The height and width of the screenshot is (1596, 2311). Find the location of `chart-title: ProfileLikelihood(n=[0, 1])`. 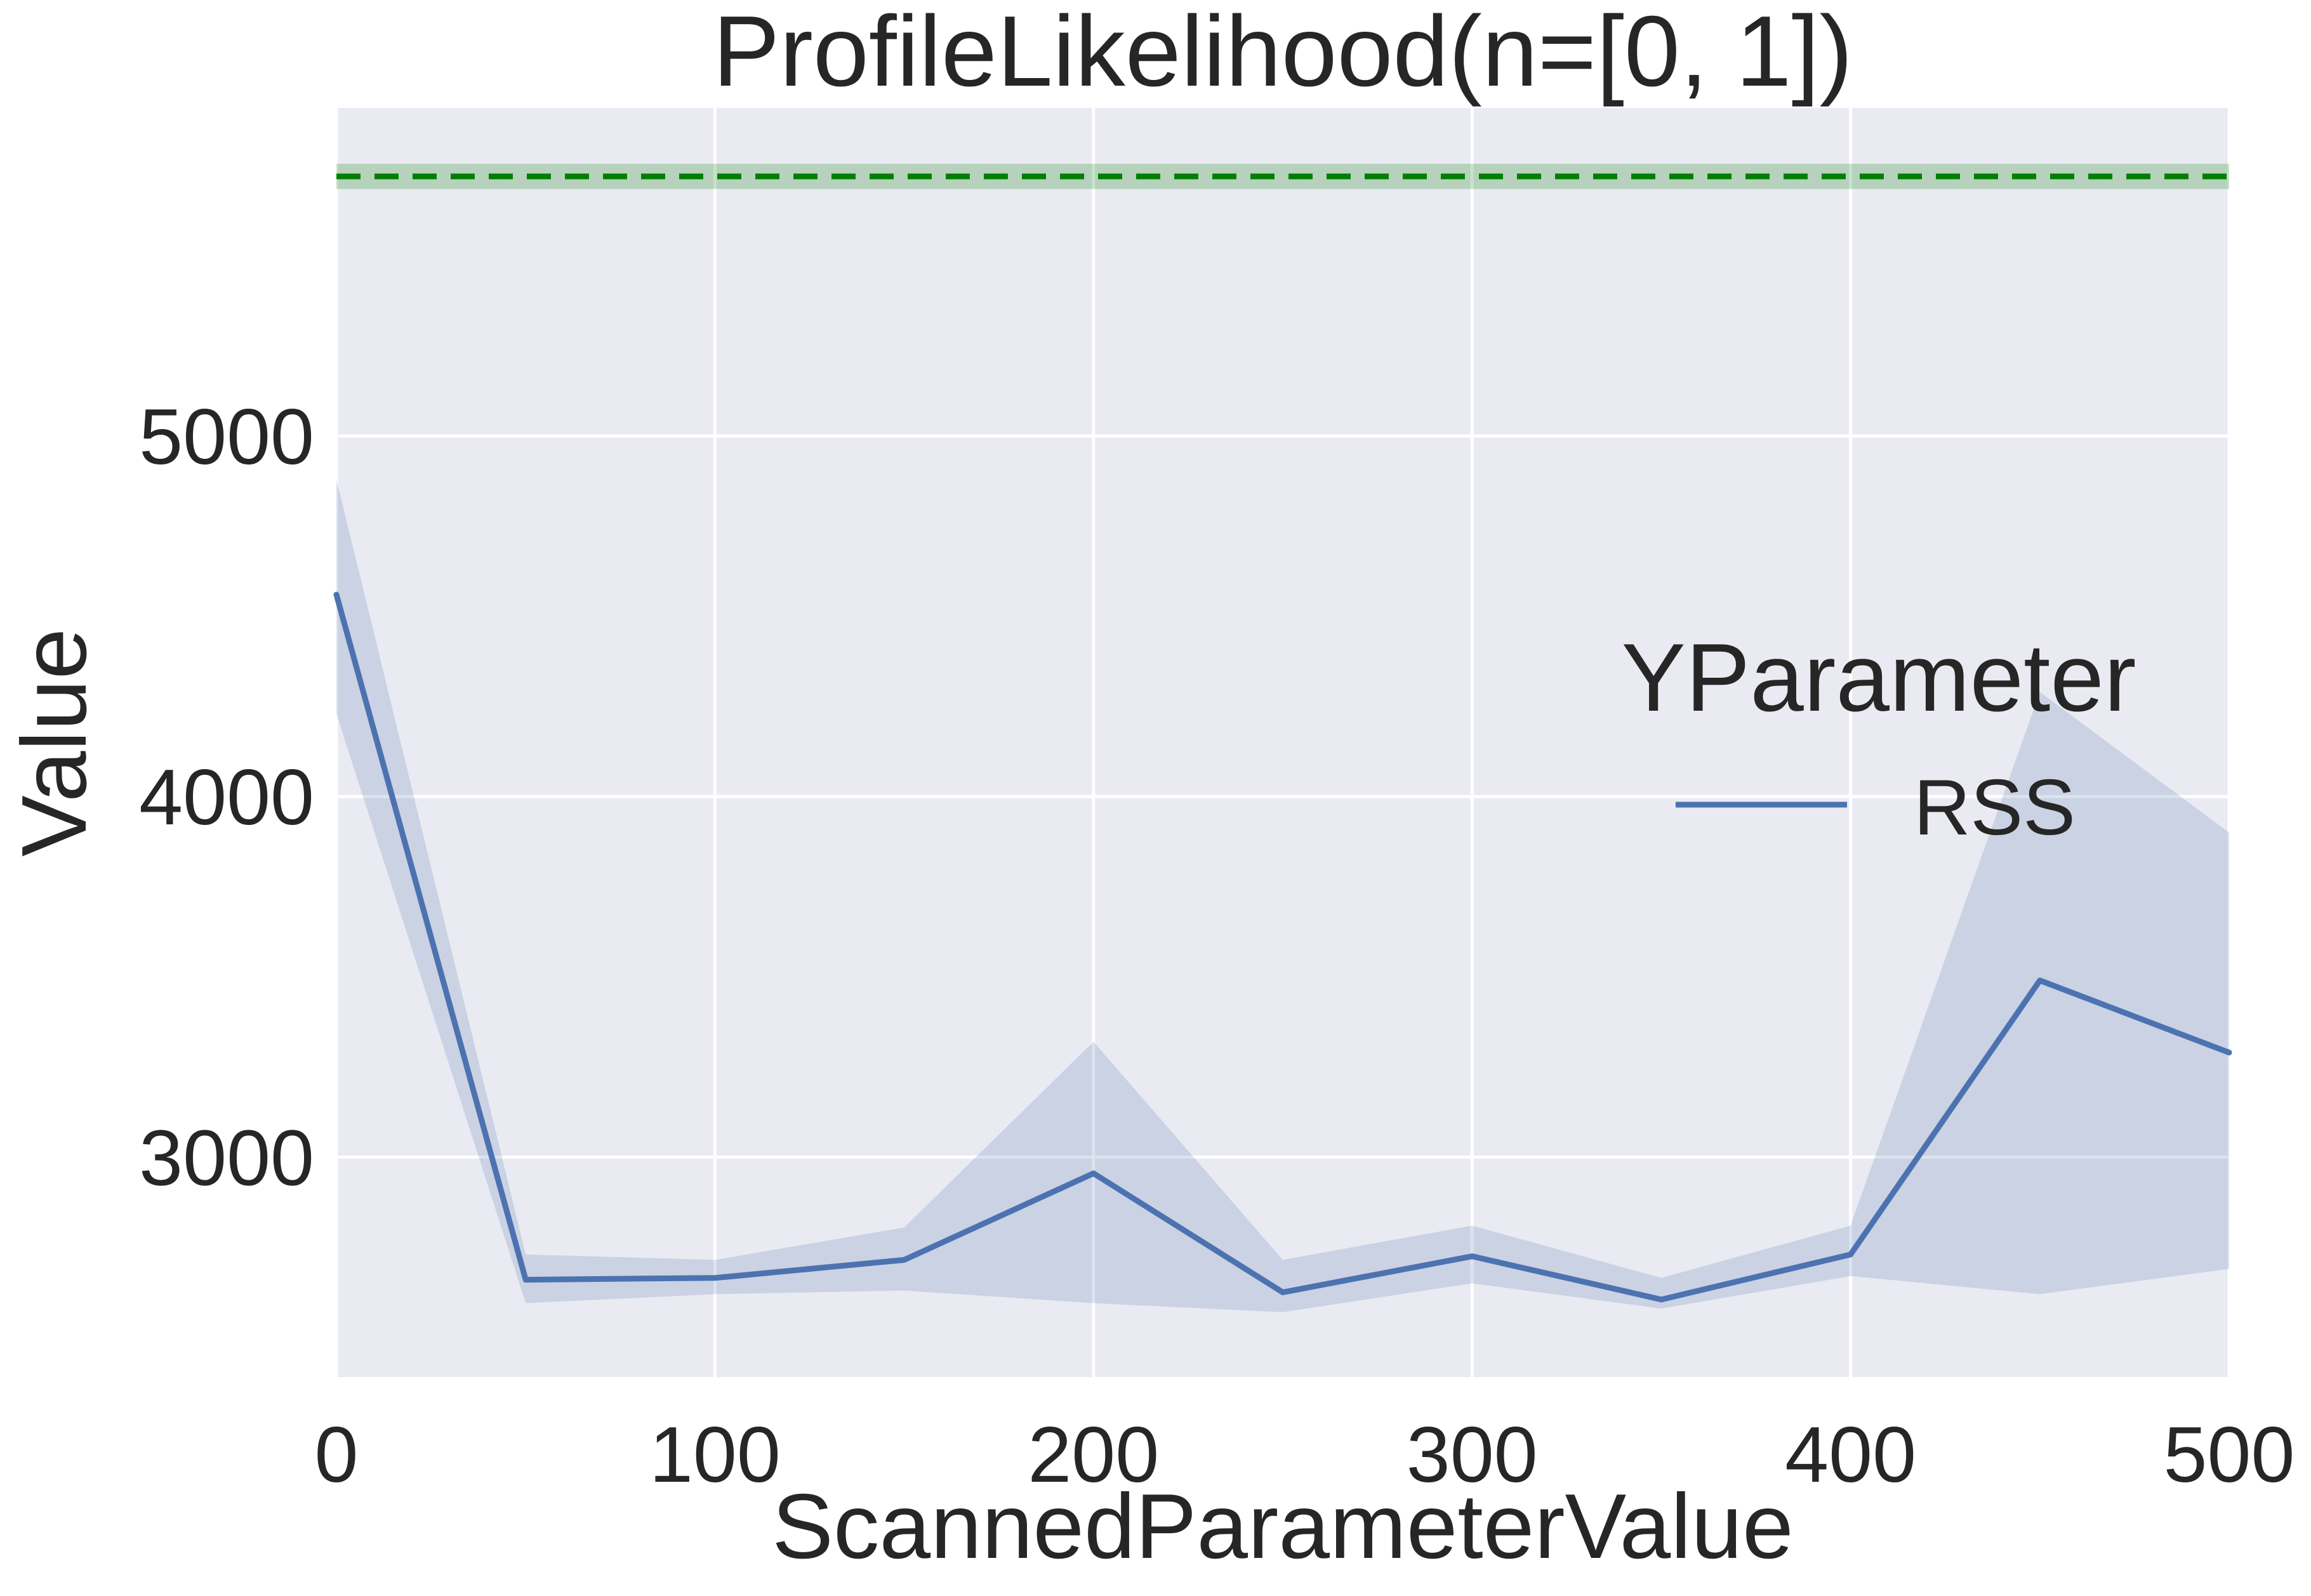

chart-title: ProfileLikelihood(n=[0, 1]) is located at coordinates (1283, 54).